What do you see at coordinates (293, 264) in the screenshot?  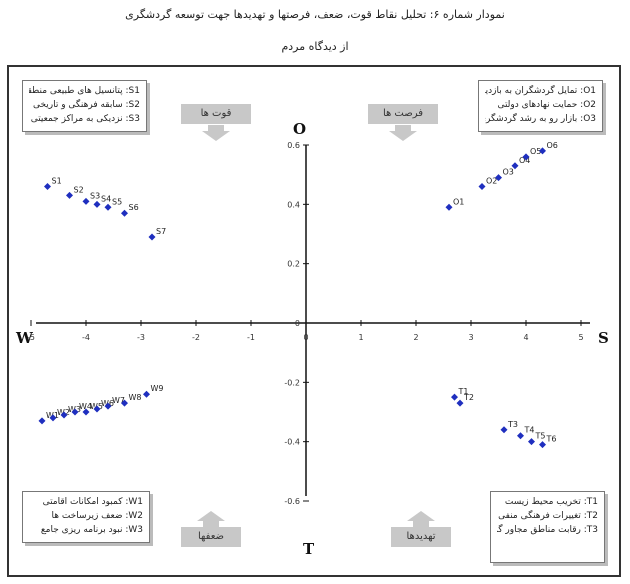 I see `y-tick-label: 0.2` at bounding box center [293, 264].